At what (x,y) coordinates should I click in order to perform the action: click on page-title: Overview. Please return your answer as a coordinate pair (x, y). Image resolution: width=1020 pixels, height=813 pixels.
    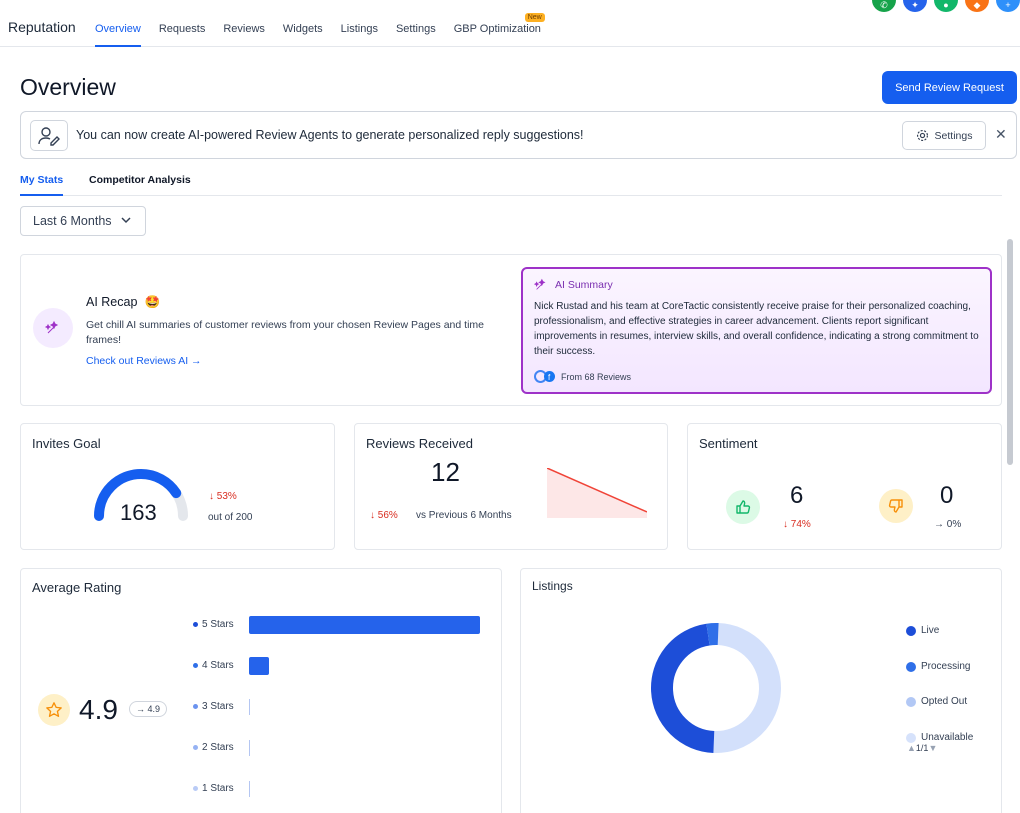
    Looking at the image, I should click on (68, 87).